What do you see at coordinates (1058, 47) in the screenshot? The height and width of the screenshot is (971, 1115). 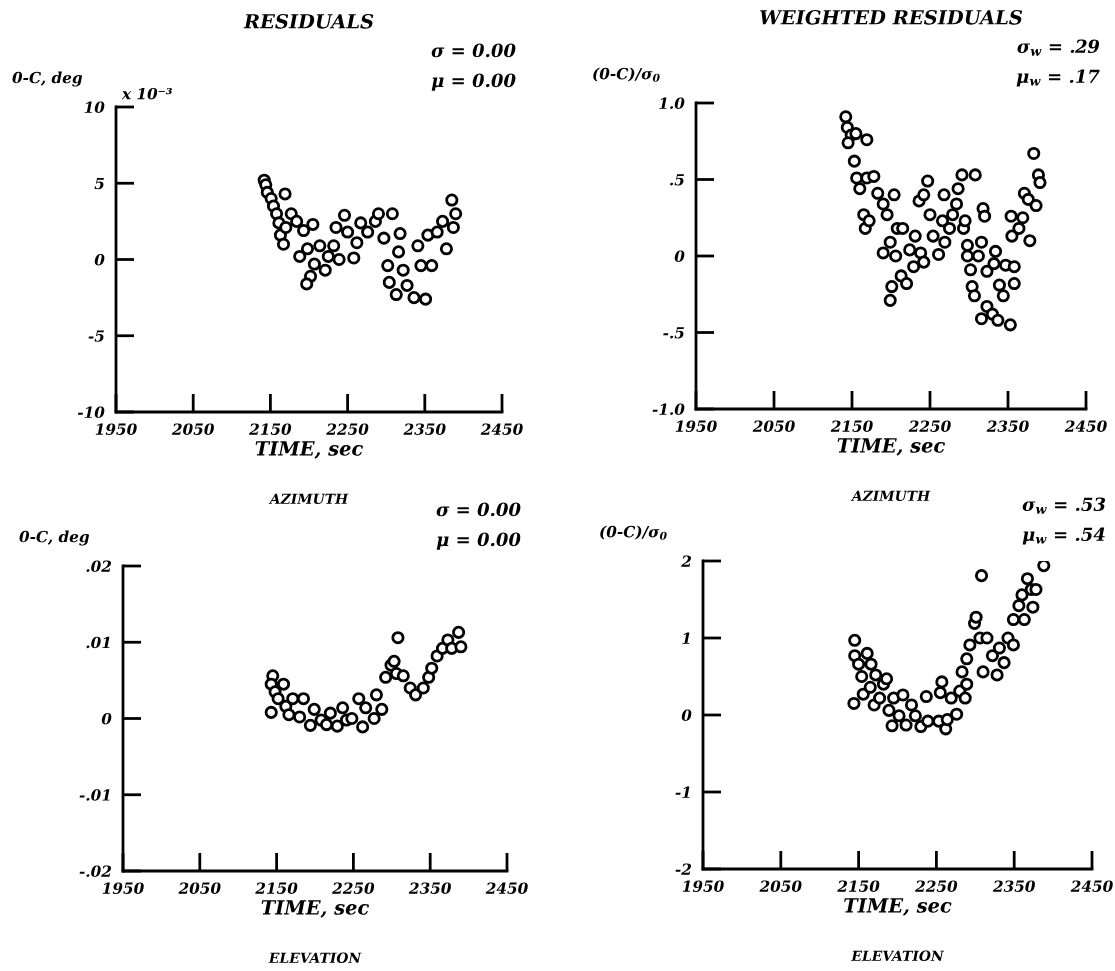 I see `text: σ$_{w}$ = .29` at bounding box center [1058, 47].